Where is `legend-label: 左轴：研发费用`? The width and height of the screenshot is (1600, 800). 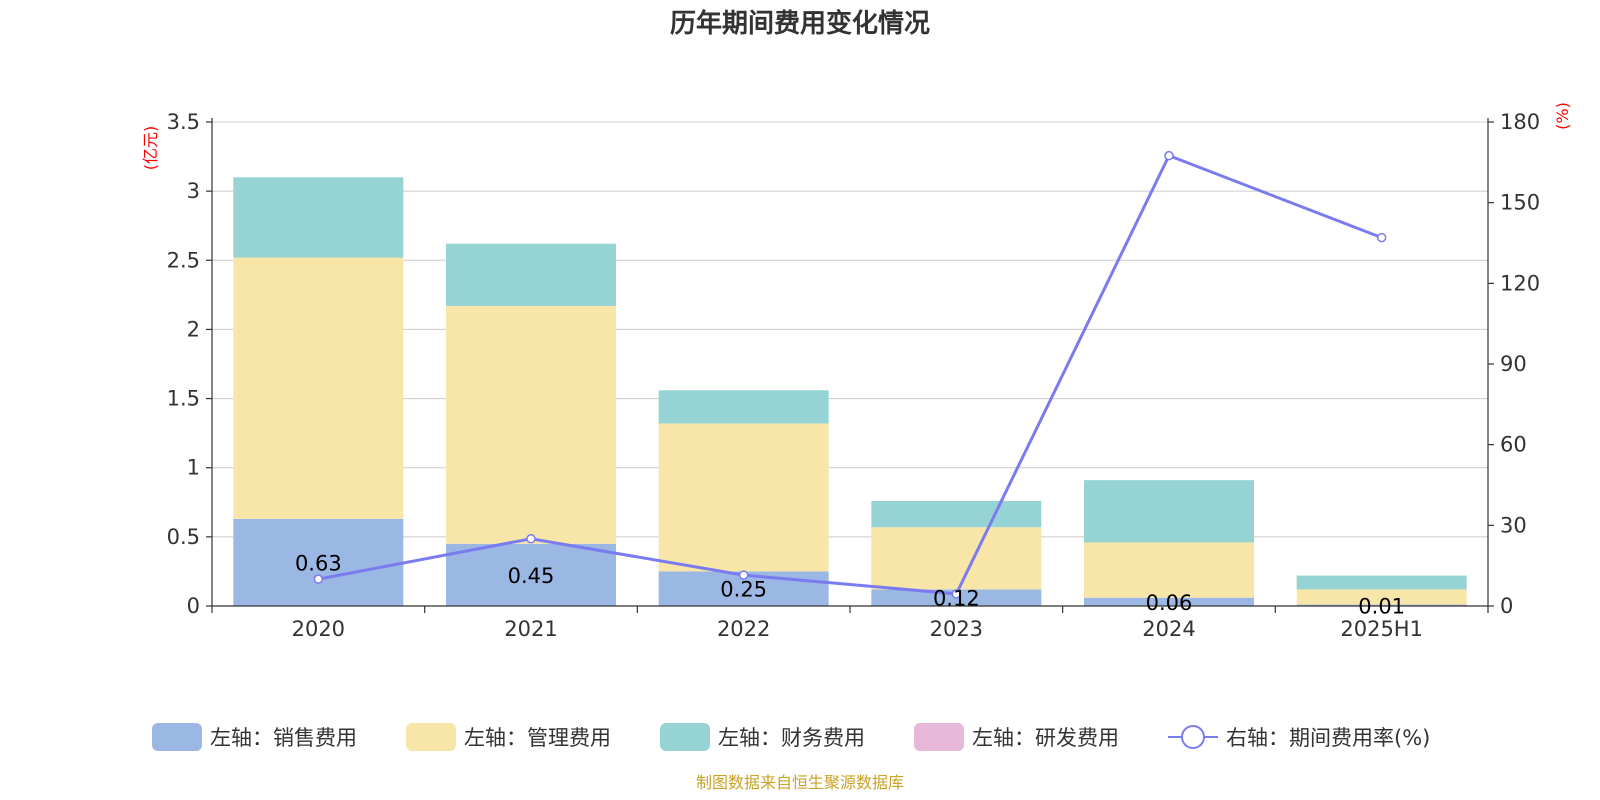
legend-label: 左轴：研发费用 is located at coordinates (1045, 738).